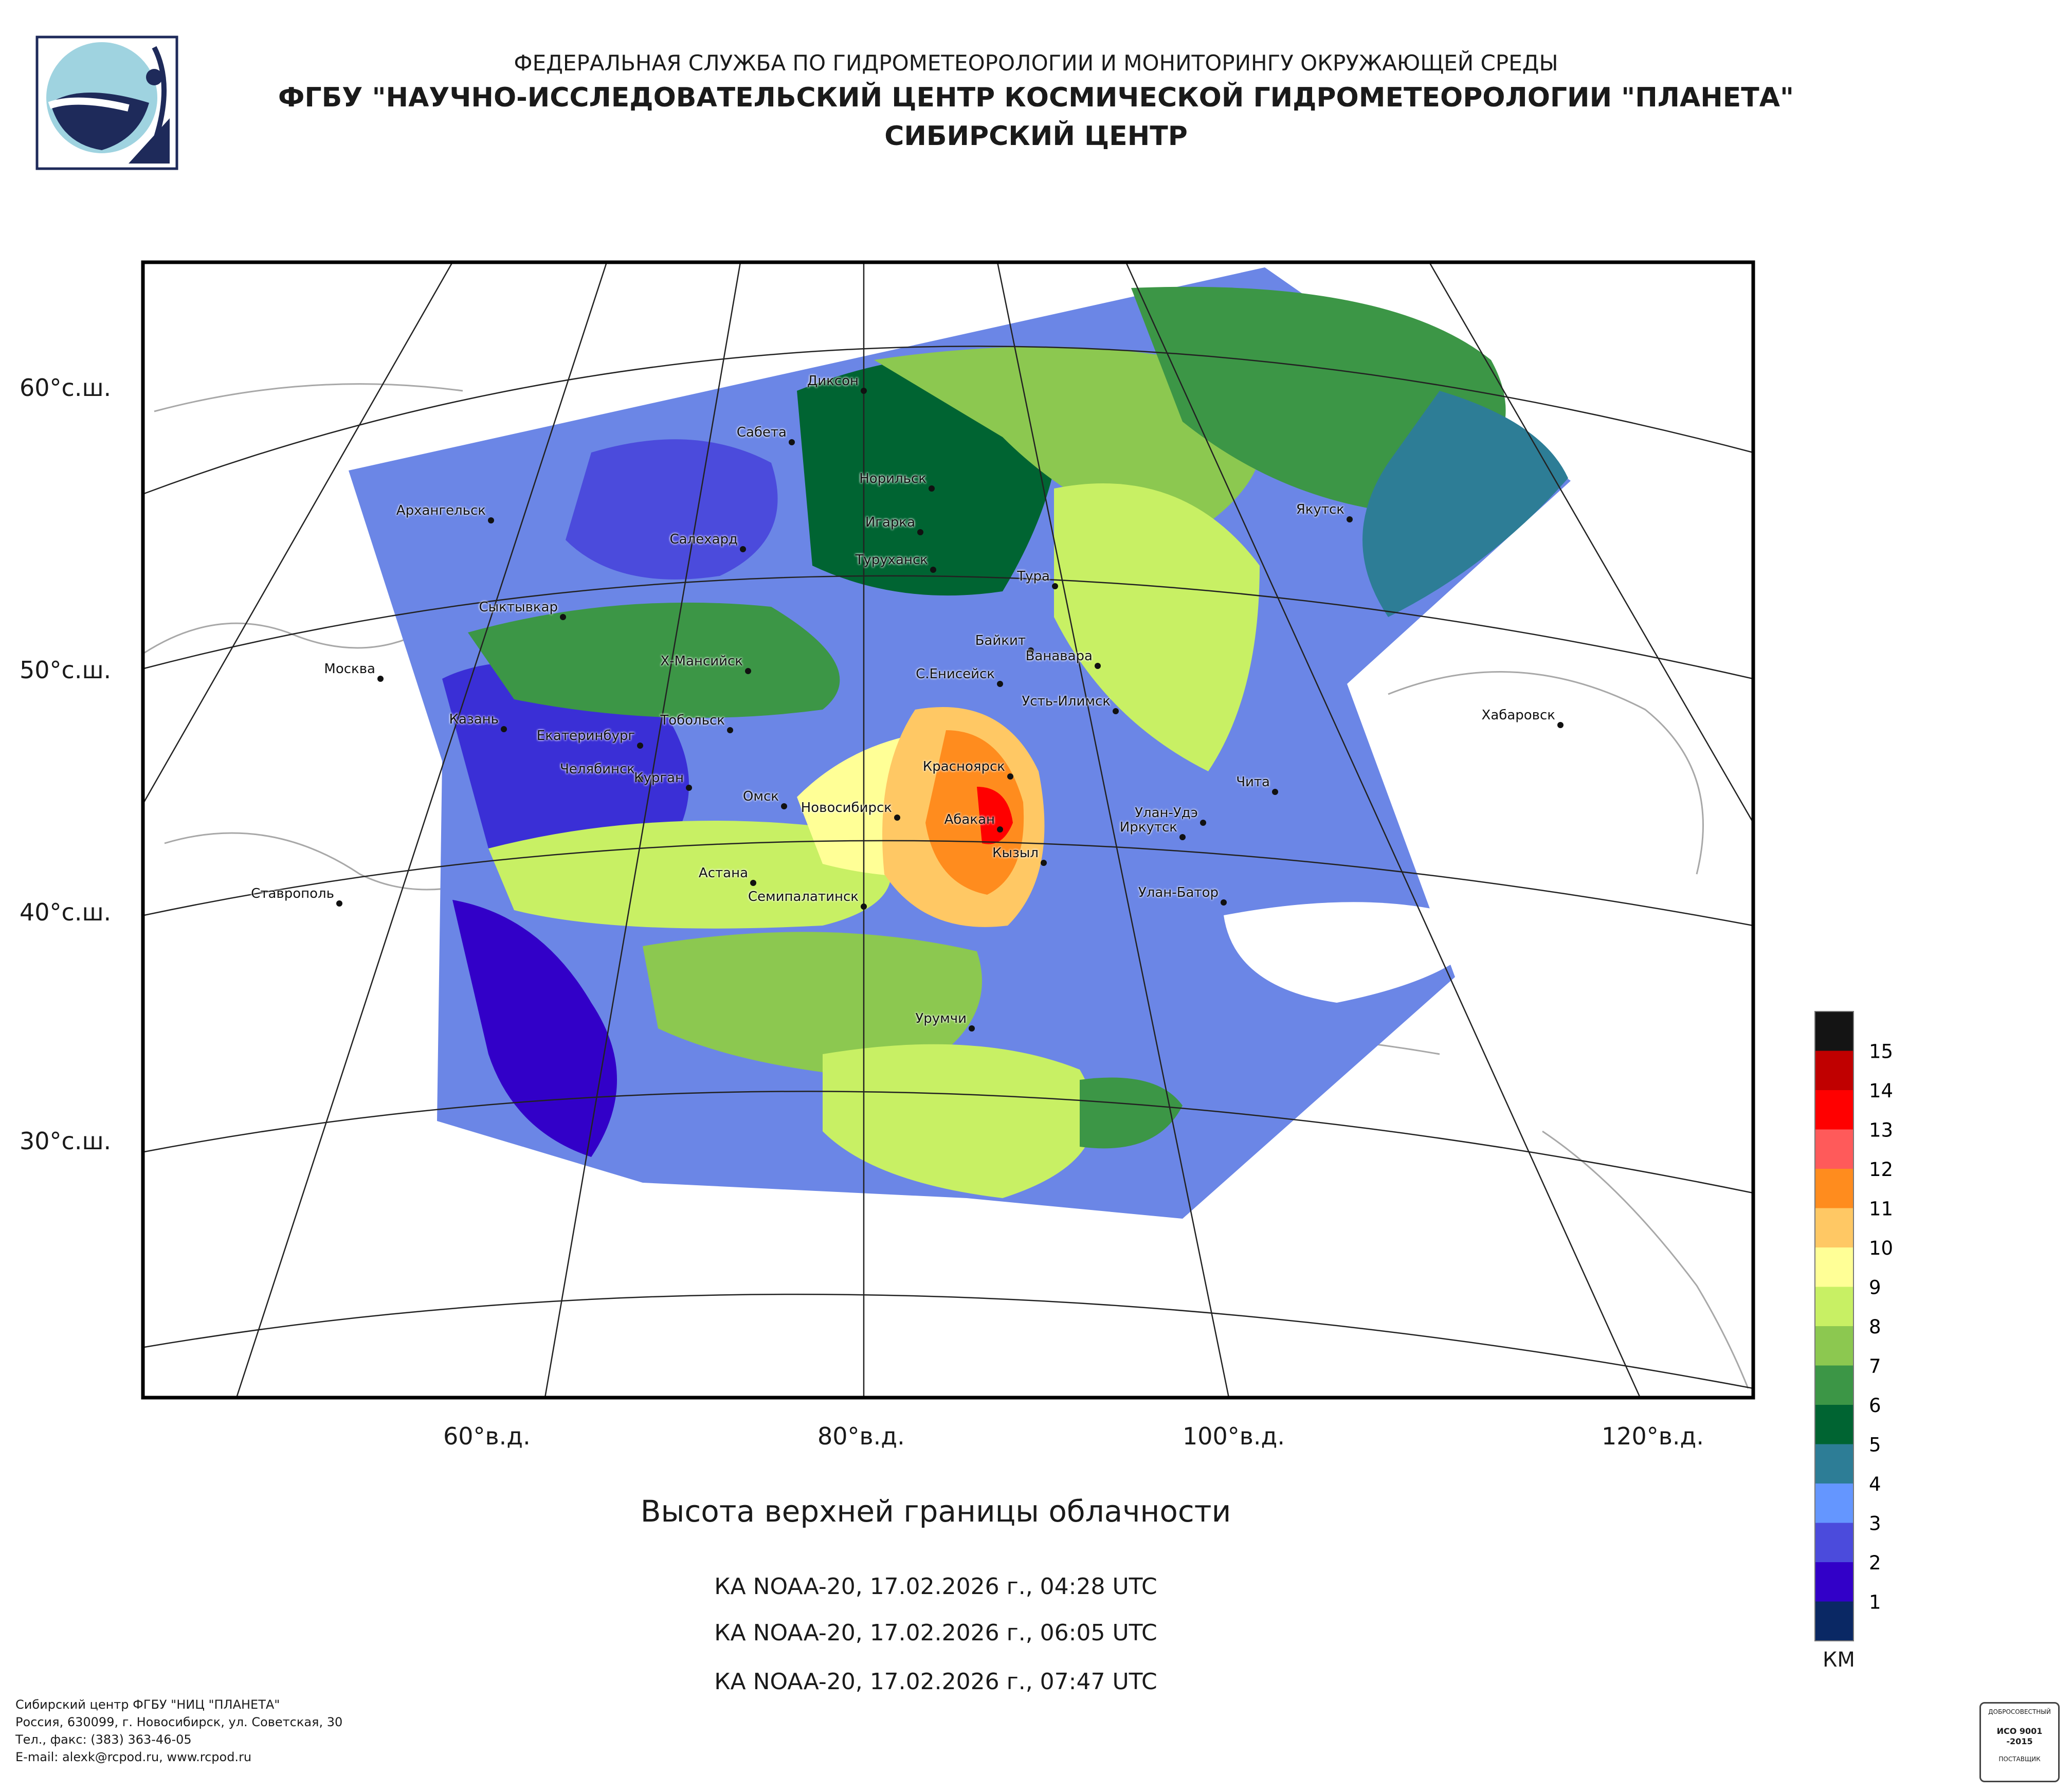 The height and width of the screenshot is (1791, 2072). I want to click on footer-line: Тел., факс: (383) 363-46-05, so click(103, 1740).